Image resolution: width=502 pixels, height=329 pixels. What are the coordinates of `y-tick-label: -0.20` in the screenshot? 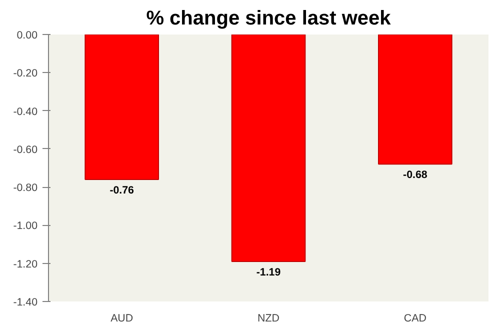 It's located at (25, 74).